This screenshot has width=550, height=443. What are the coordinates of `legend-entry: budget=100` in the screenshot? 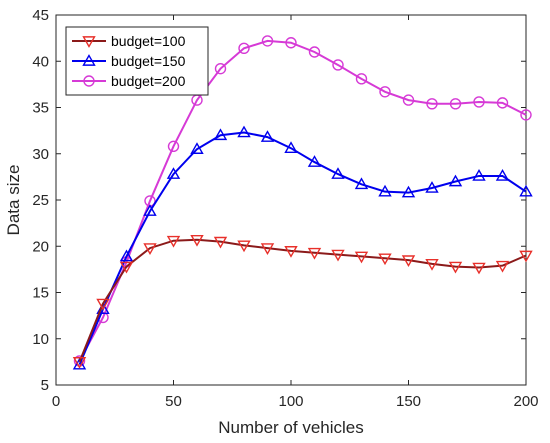 It's located at (129, 41).